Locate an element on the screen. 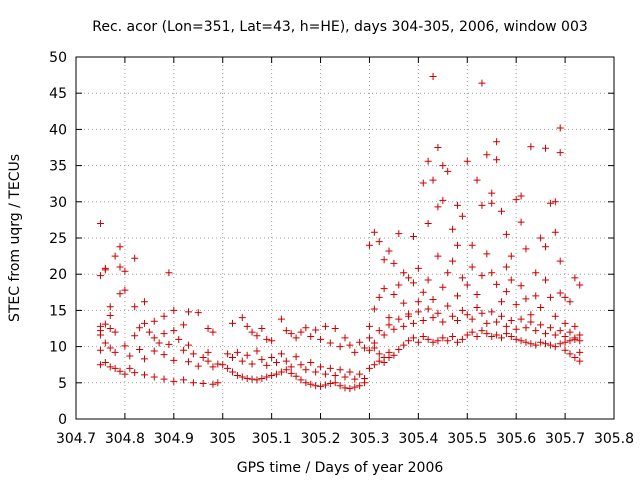 This screenshot has height=480, width=640. x-tick-label: 305.5 is located at coordinates (467, 439).